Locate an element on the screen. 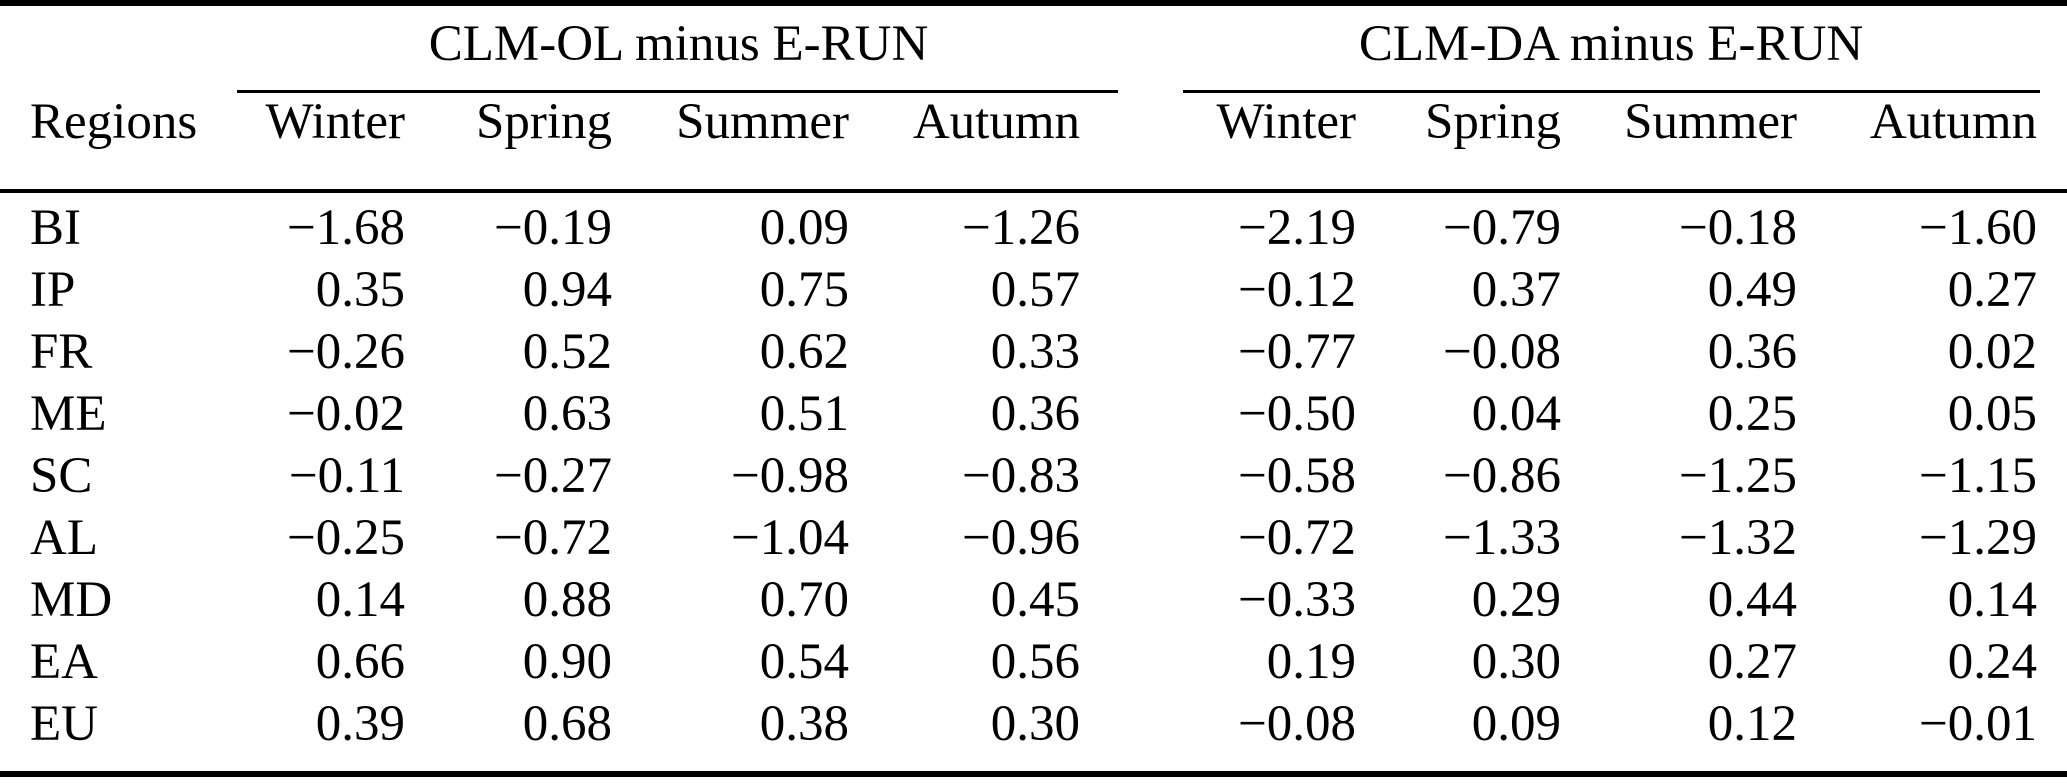 The height and width of the screenshot is (783, 2067). region-cell: SC is located at coordinates (61, 476).